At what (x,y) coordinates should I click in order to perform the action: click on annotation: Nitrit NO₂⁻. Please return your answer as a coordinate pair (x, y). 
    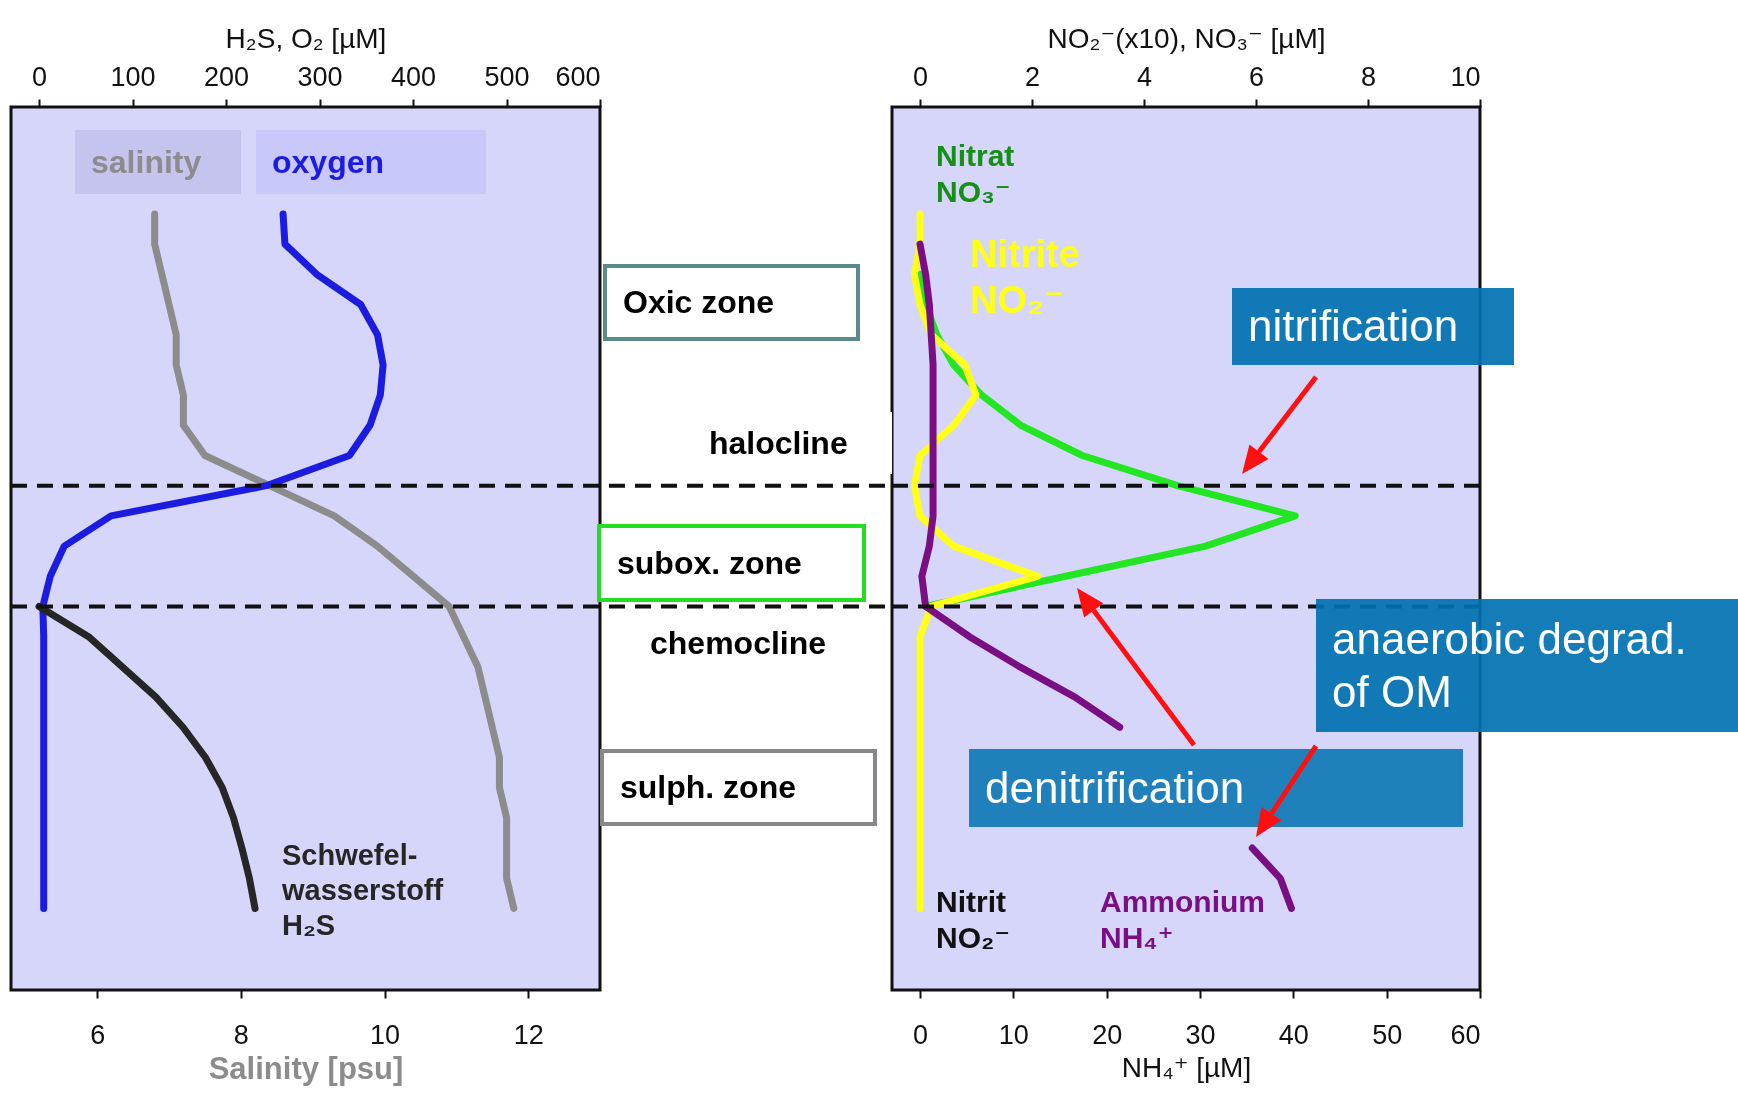
    Looking at the image, I should click on (973, 920).